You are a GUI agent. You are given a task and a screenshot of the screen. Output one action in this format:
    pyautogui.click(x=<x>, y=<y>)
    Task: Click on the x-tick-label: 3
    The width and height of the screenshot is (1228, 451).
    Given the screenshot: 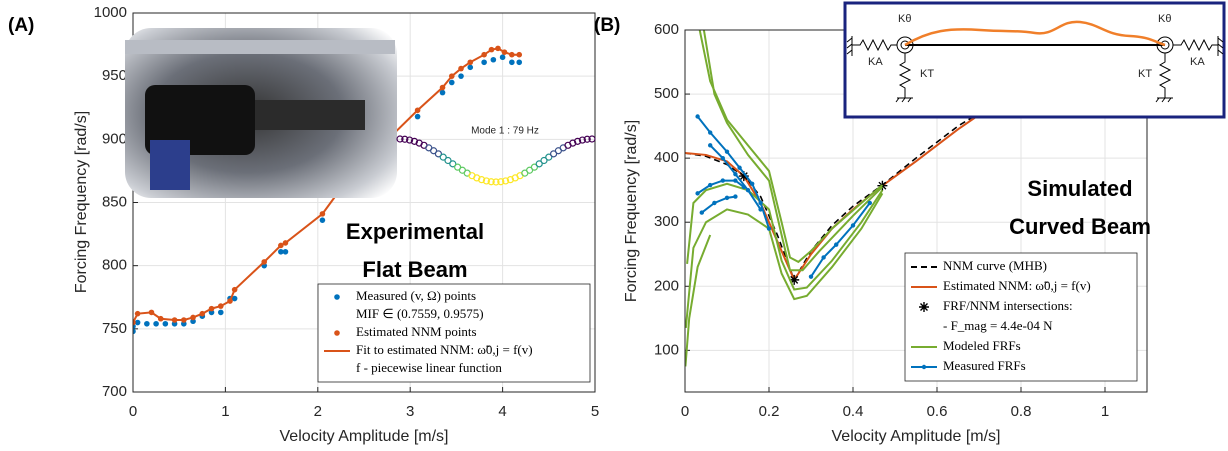 What is the action you would take?
    pyautogui.click(x=410, y=411)
    